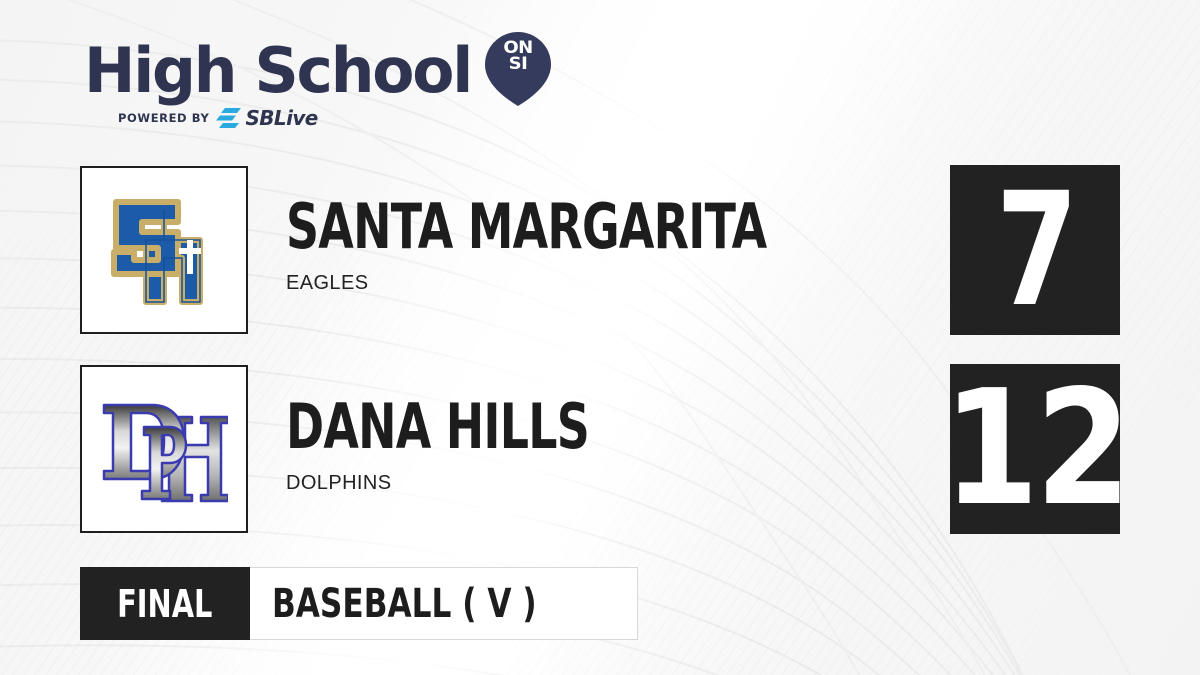 Image resolution: width=1200 pixels, height=675 pixels. I want to click on team-logo-card-dana-hills, so click(164, 449).